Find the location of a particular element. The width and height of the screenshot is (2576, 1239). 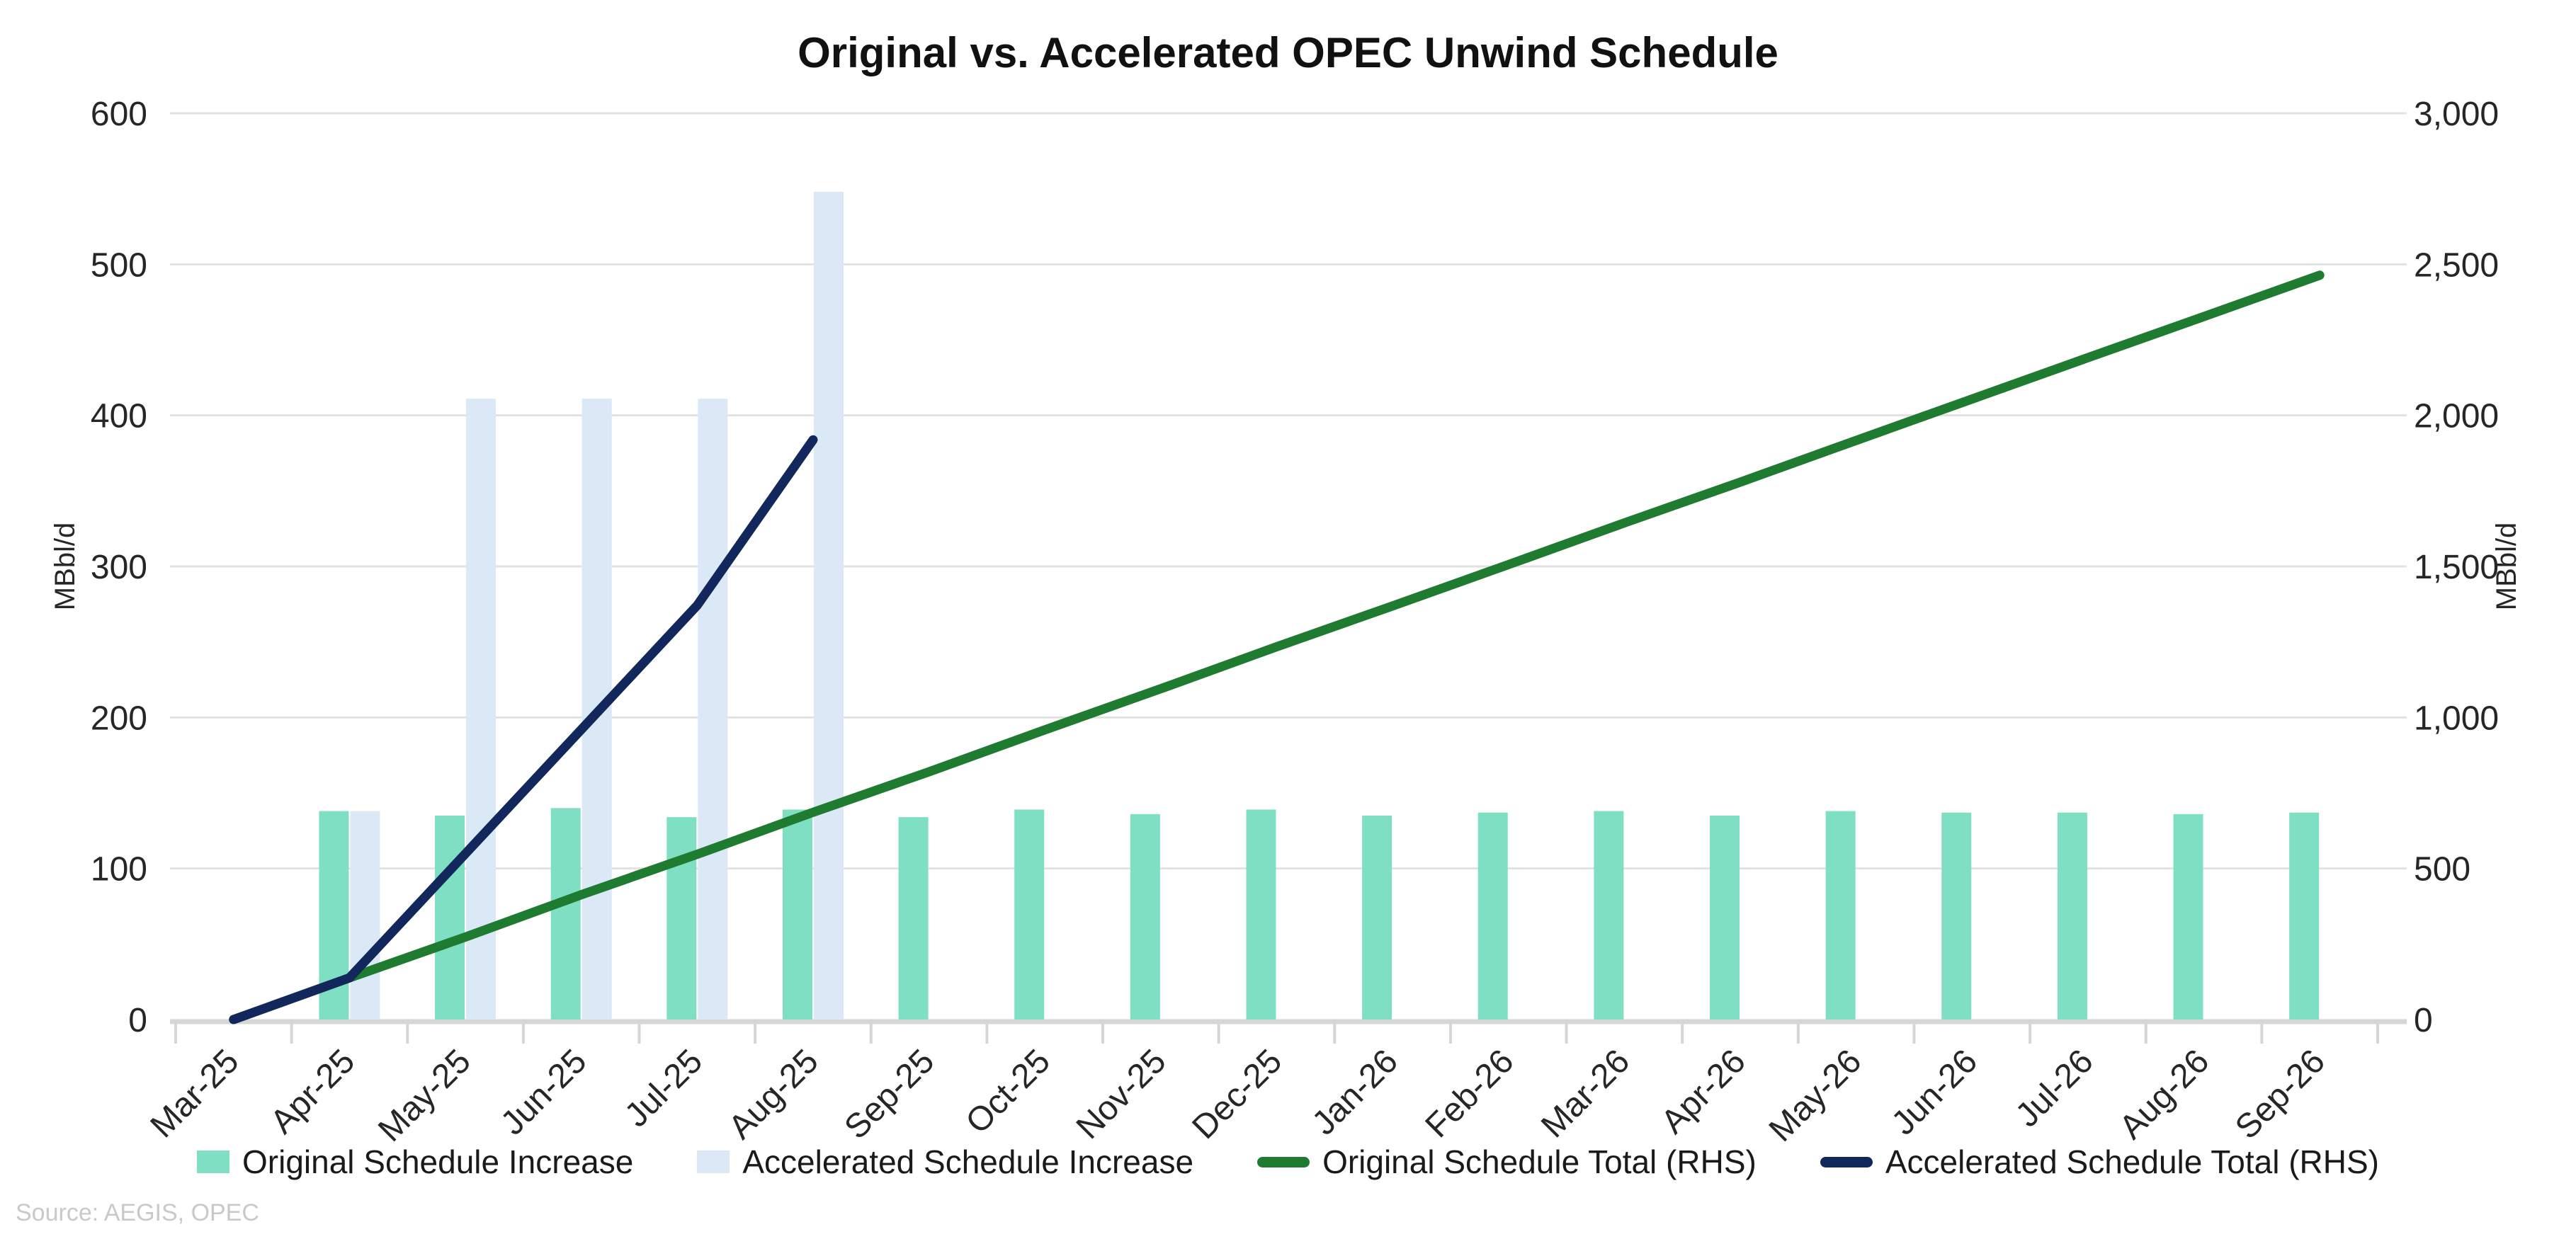

x-axis-tick-label: Sep-25 is located at coordinates (889, 1094).